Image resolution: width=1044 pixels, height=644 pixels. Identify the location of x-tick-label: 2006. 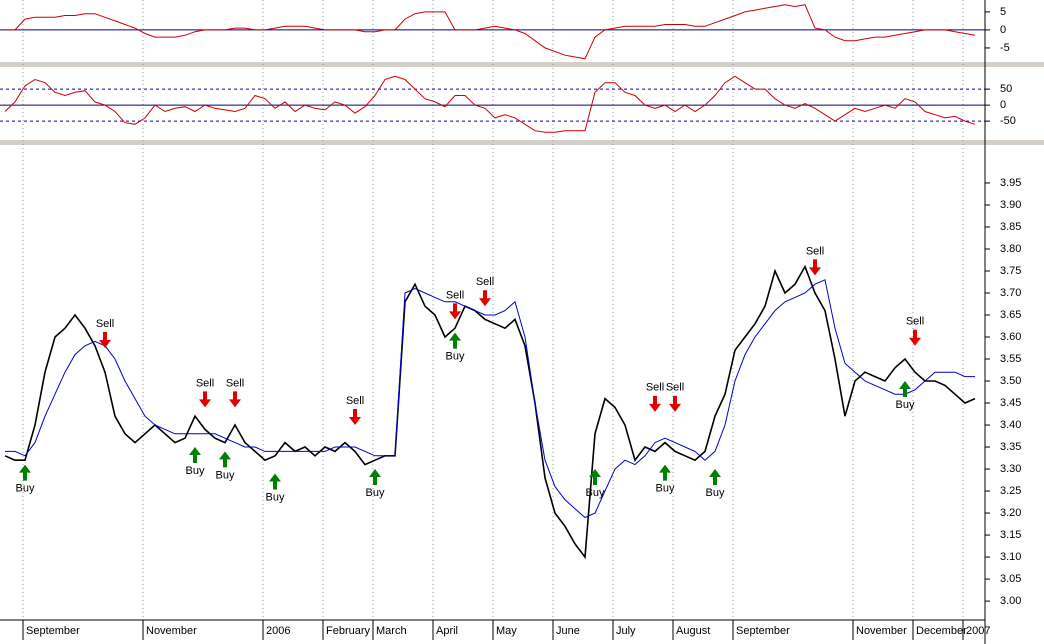
(278, 631).